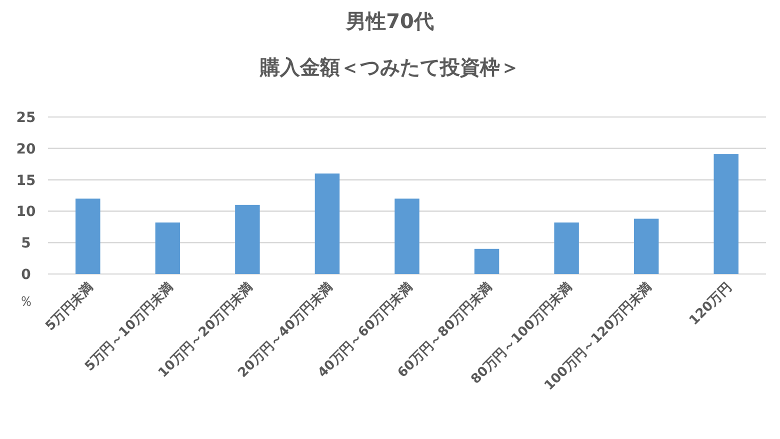  Describe the element at coordinates (389, 21) in the screenshot. I see `chart-title: 男性70代` at that location.